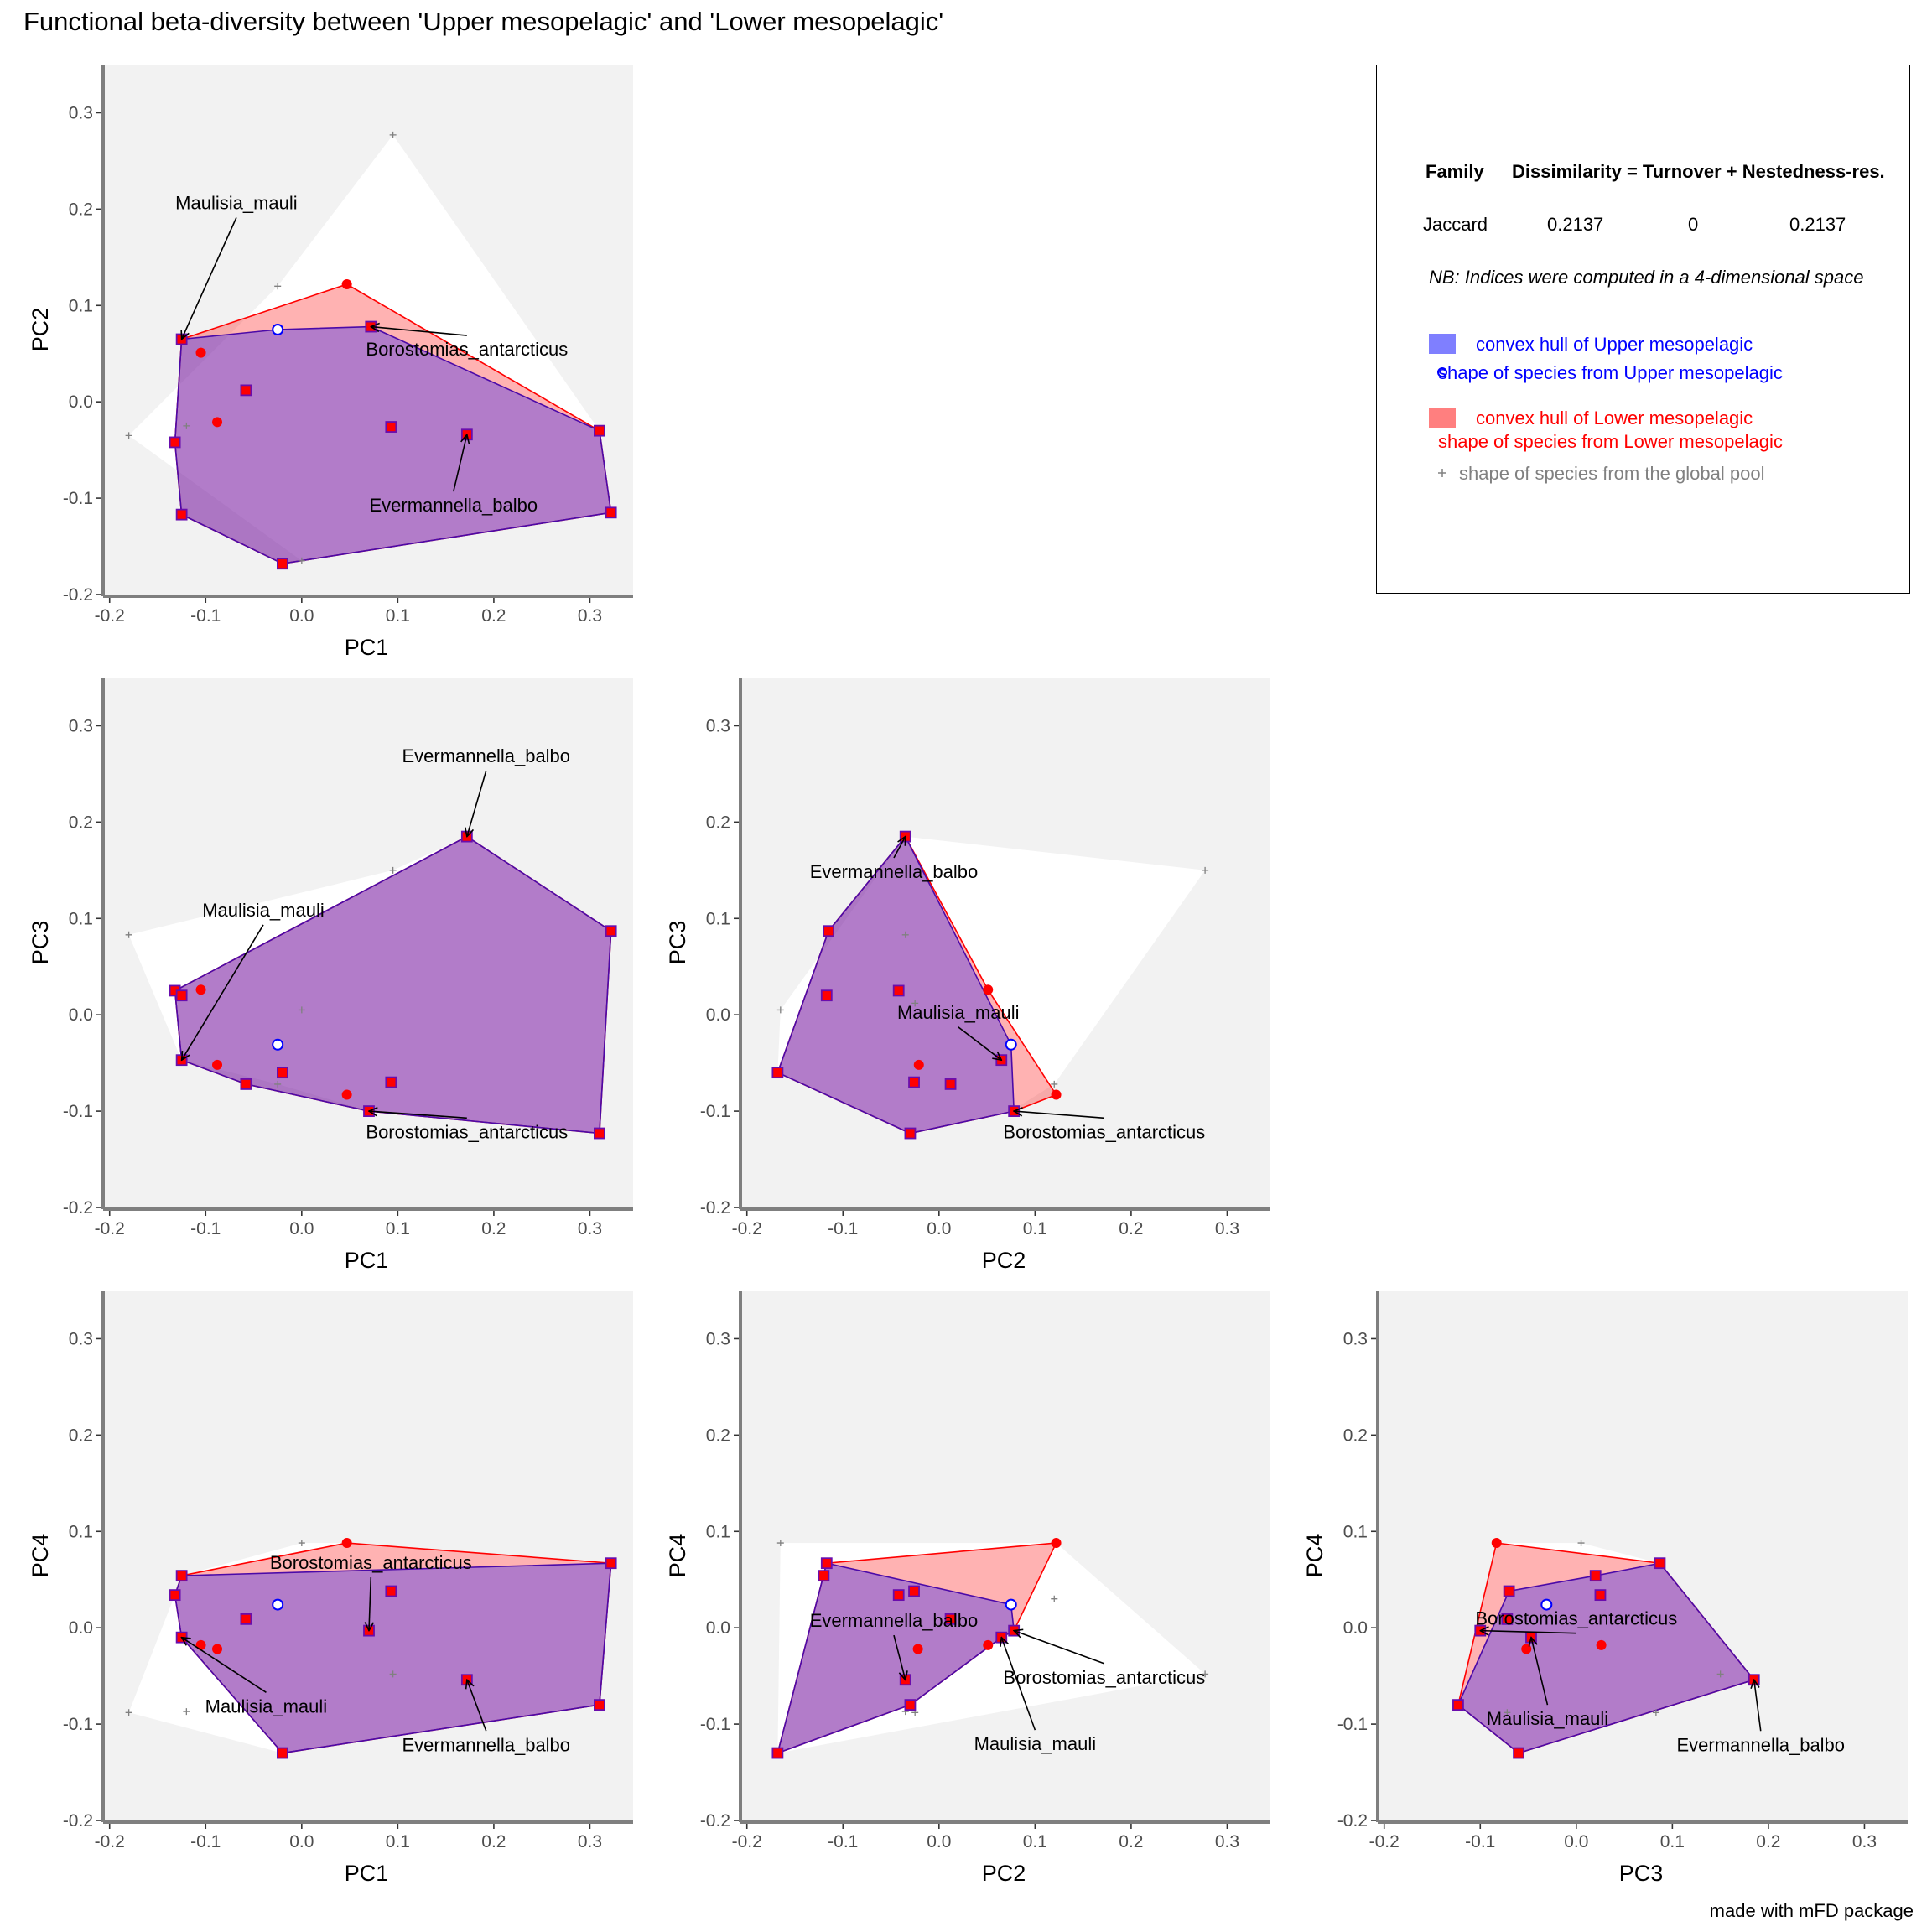 This screenshot has height=1932, width=1932. I want to click on x-tick-label: -0.2, so click(747, 1842).